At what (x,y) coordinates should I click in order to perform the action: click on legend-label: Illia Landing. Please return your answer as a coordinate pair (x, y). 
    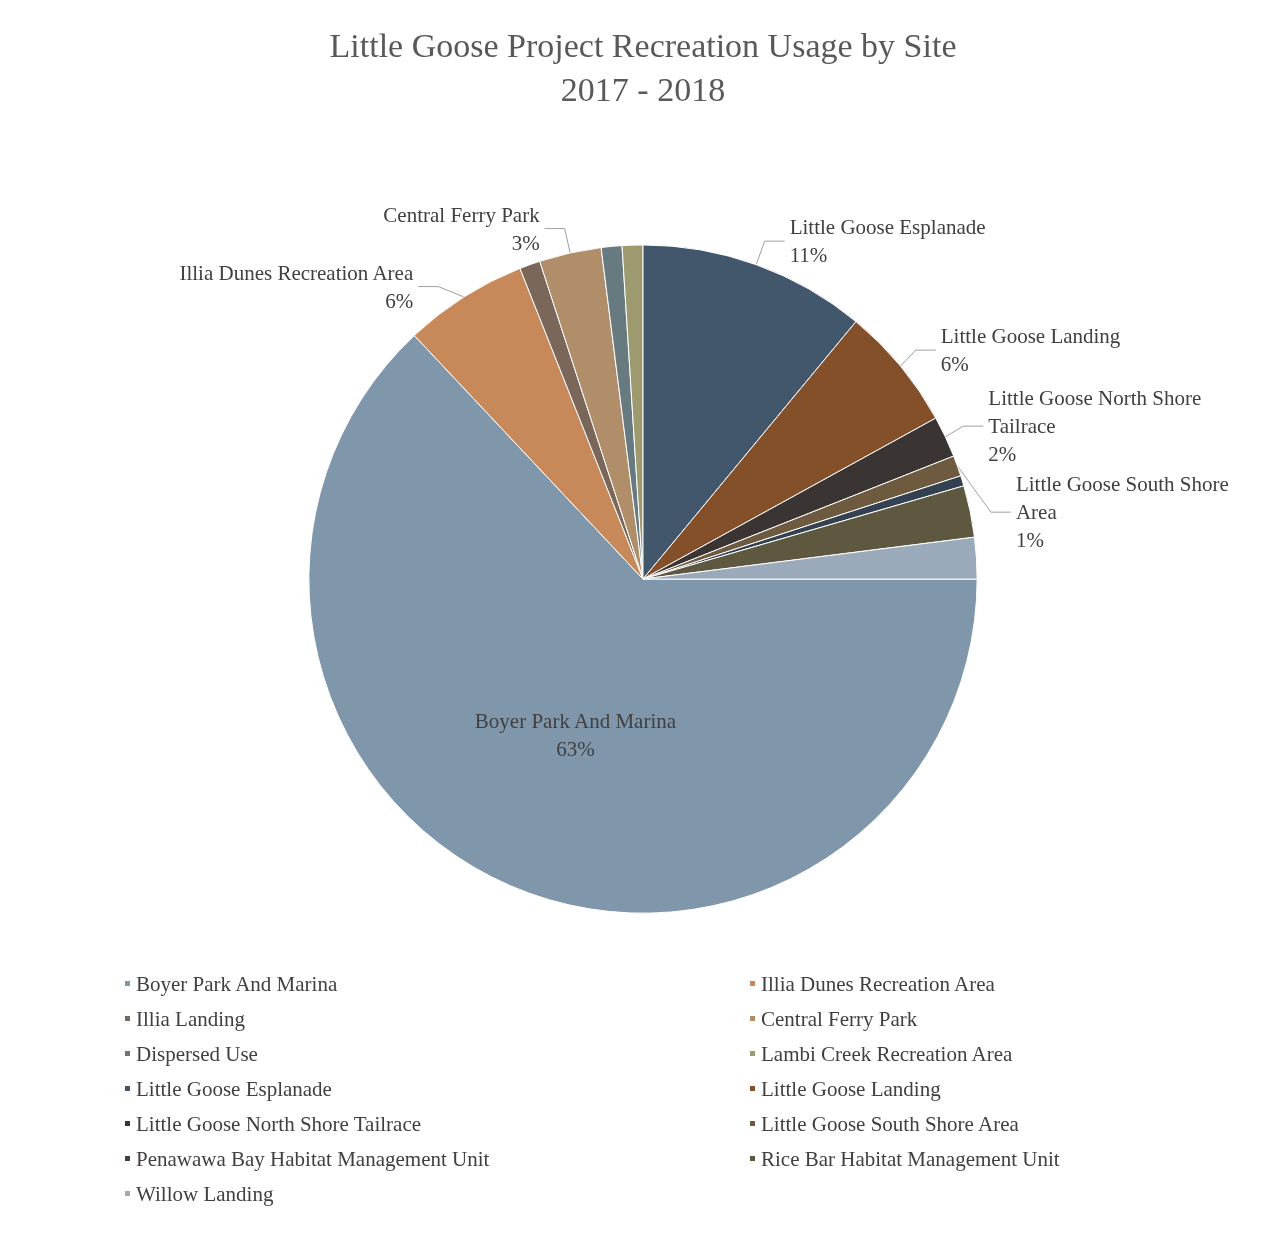
    Looking at the image, I should click on (191, 1018).